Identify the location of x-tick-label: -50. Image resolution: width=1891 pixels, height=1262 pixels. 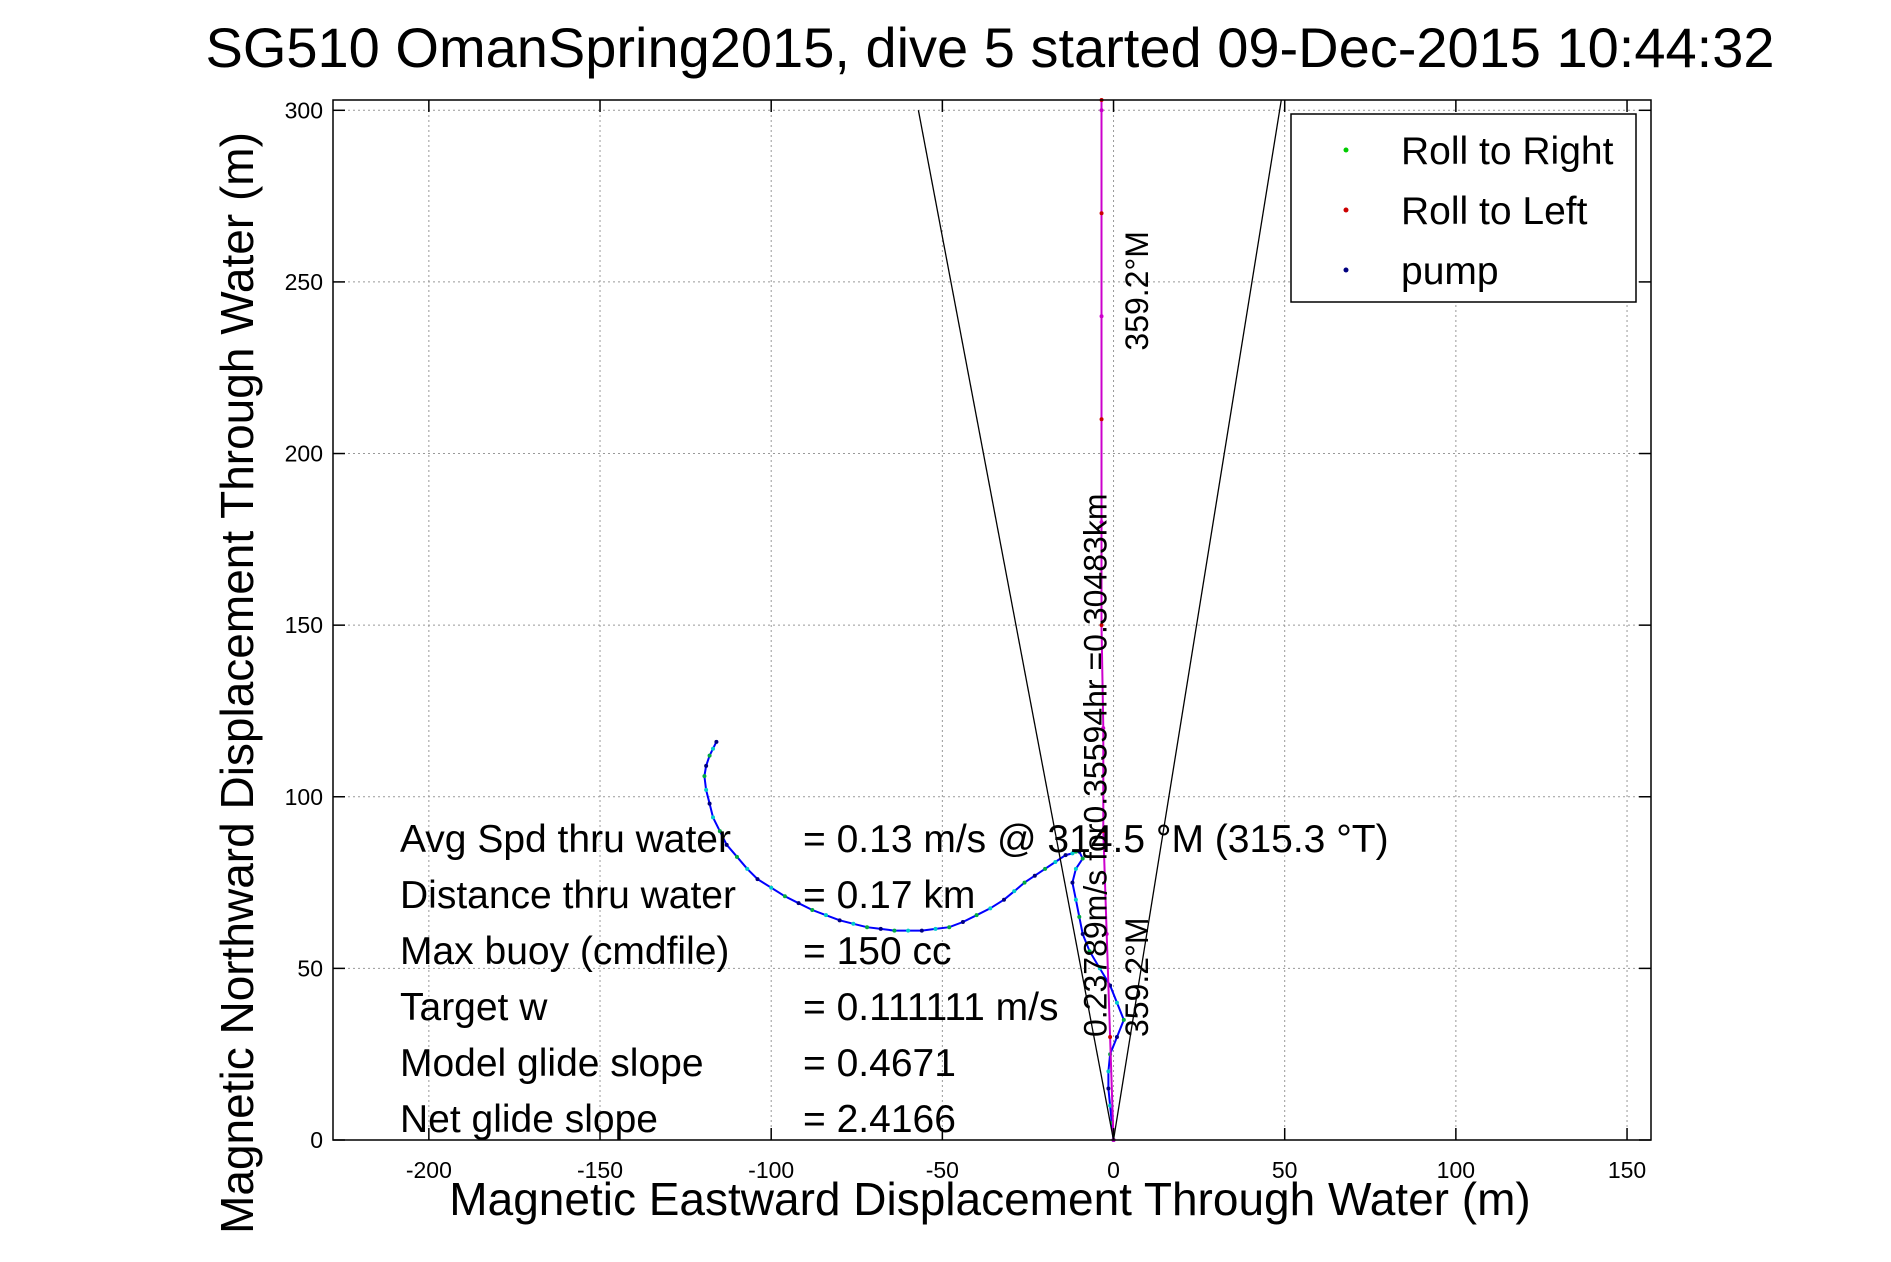
(942, 1170).